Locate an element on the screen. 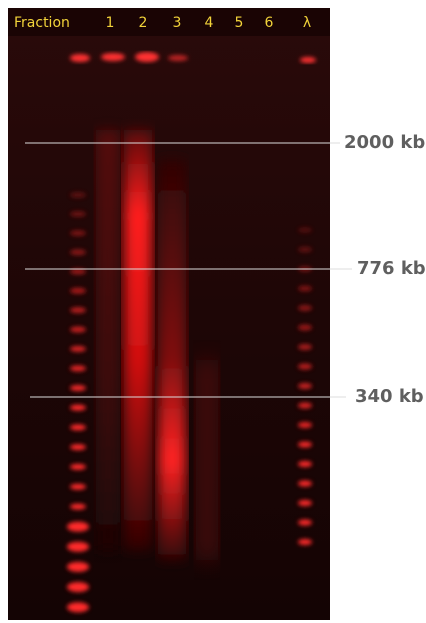 Image resolution: width=426 pixels, height=623 pixels. lane-label: λ is located at coordinates (307, 23).